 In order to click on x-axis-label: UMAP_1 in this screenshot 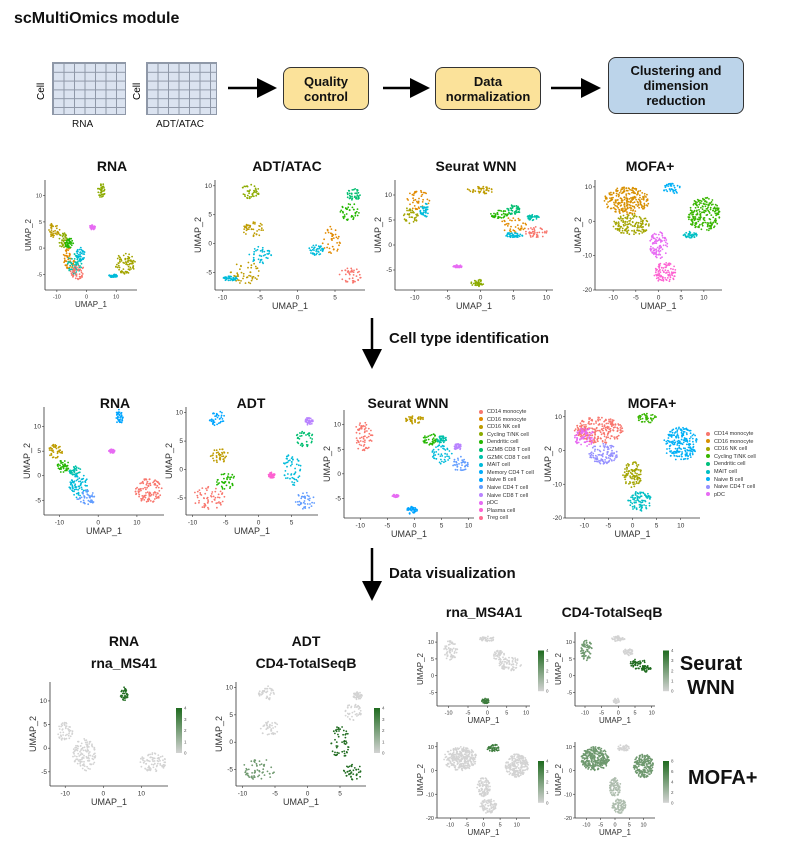, I will do `click(252, 531)`.